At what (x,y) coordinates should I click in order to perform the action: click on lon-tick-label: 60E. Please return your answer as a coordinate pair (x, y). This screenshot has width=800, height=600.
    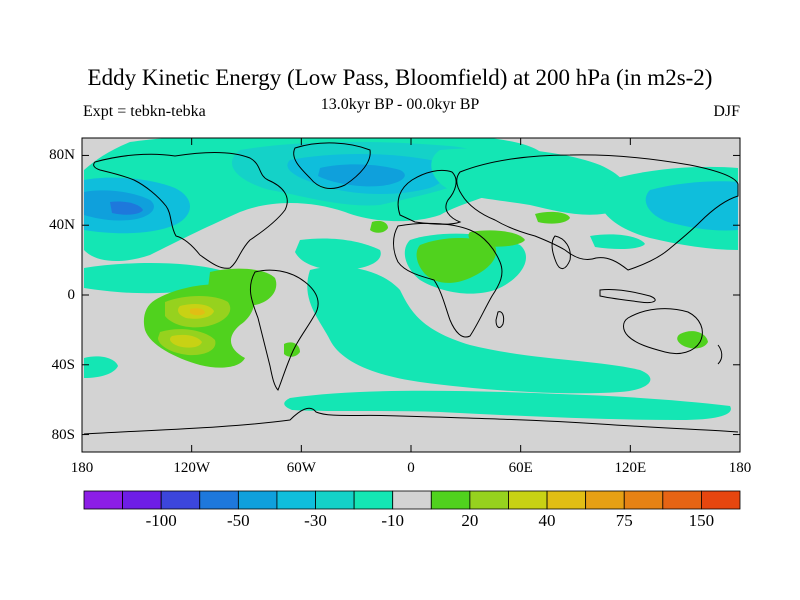
    Looking at the image, I should click on (520, 468).